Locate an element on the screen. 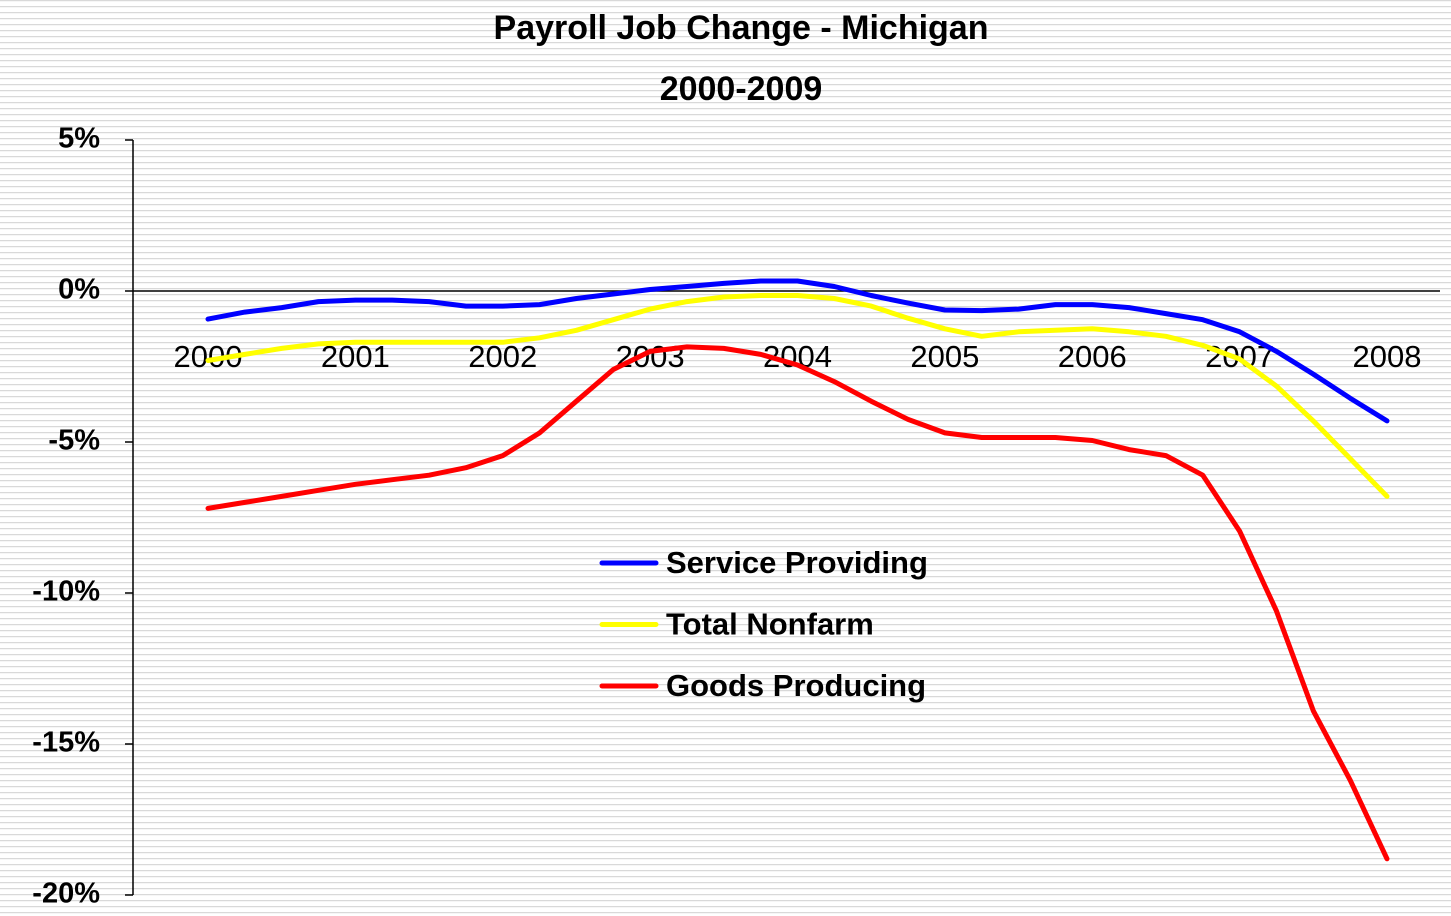 The width and height of the screenshot is (1451, 916). x-tick-label: 2005 is located at coordinates (944, 356).